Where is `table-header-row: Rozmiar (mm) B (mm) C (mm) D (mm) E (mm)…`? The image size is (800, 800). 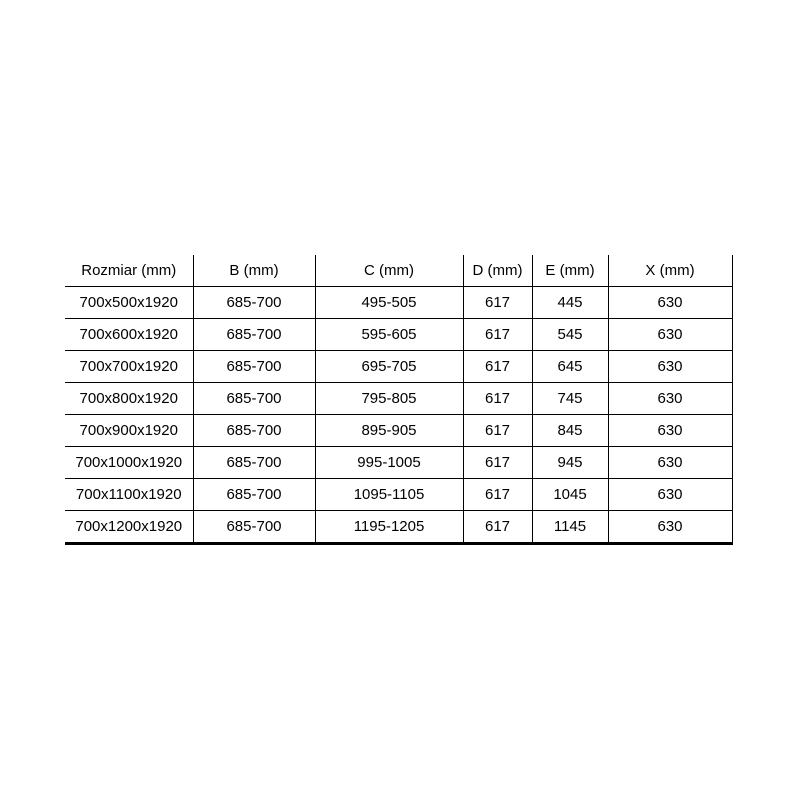 table-header-row: Rozmiar (mm) B (mm) C (mm) D (mm) E (mm)… is located at coordinates (399, 271).